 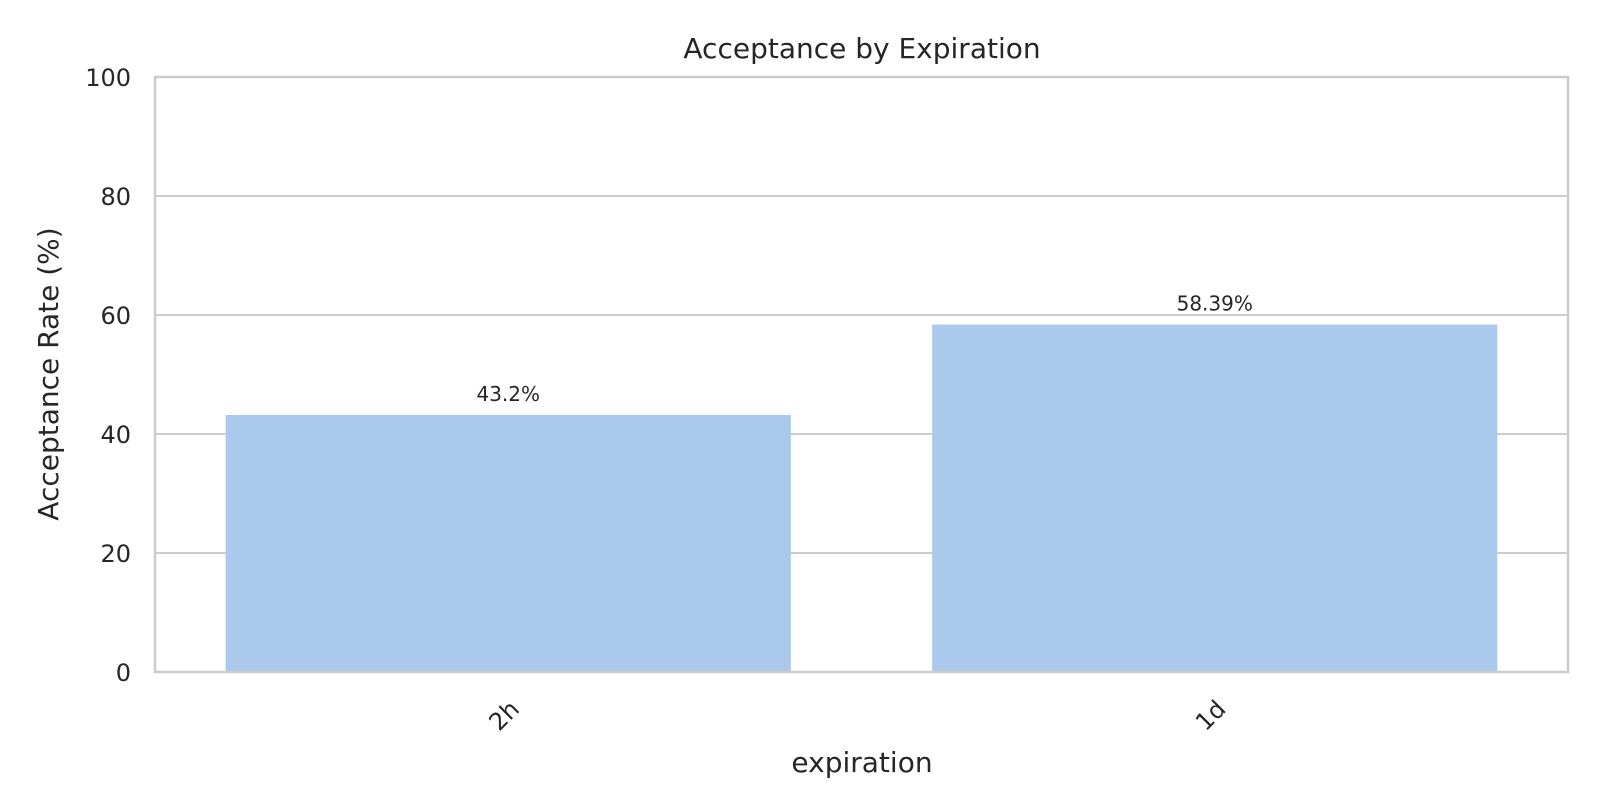 What do you see at coordinates (108, 375) in the screenshot?
I see `y-axis-ticks: 0 20 40 60 80 100` at bounding box center [108, 375].